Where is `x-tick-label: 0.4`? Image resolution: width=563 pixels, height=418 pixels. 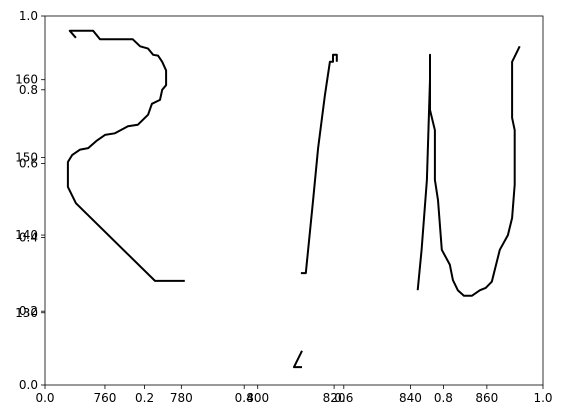 x-tick-label: 0.4 is located at coordinates (244, 398).